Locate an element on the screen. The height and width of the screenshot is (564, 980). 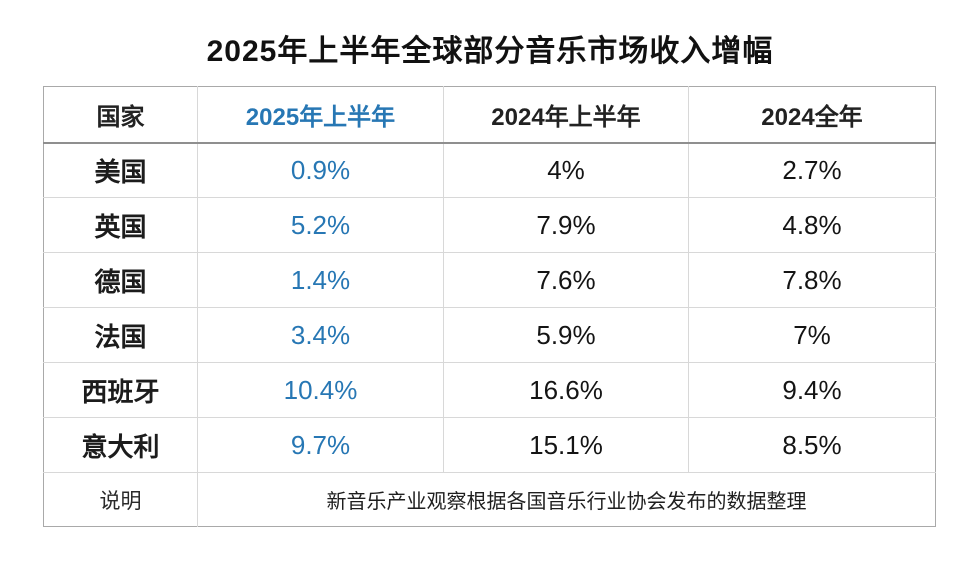
header-row: 国家 2025年上半年 2024年上半年 2024全年 is located at coordinates (489, 115).